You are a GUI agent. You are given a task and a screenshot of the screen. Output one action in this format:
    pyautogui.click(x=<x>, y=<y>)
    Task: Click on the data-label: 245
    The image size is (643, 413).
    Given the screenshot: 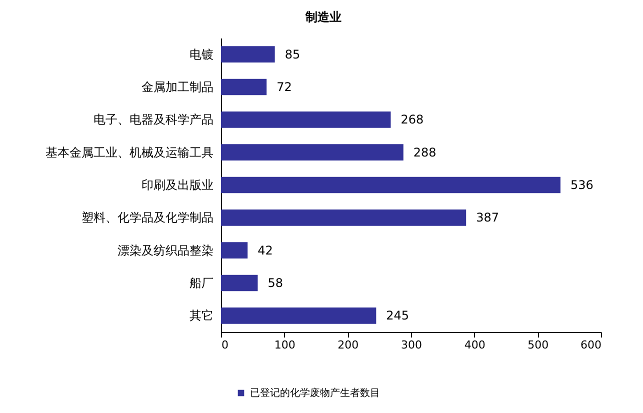 What is the action you would take?
    pyautogui.click(x=398, y=315)
    